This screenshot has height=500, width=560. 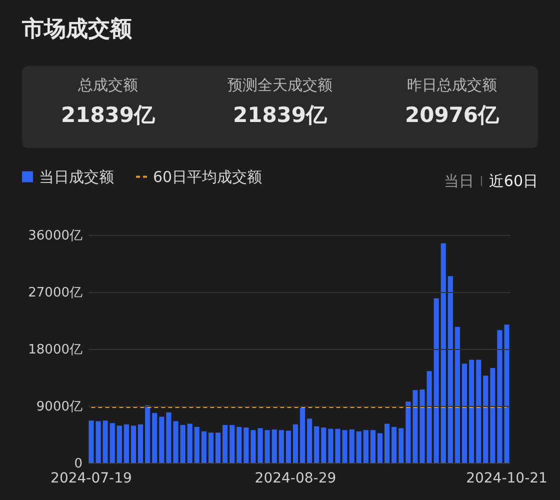 What do you see at coordinates (78, 464) in the screenshot?
I see `y-tick-label: 0` at bounding box center [78, 464].